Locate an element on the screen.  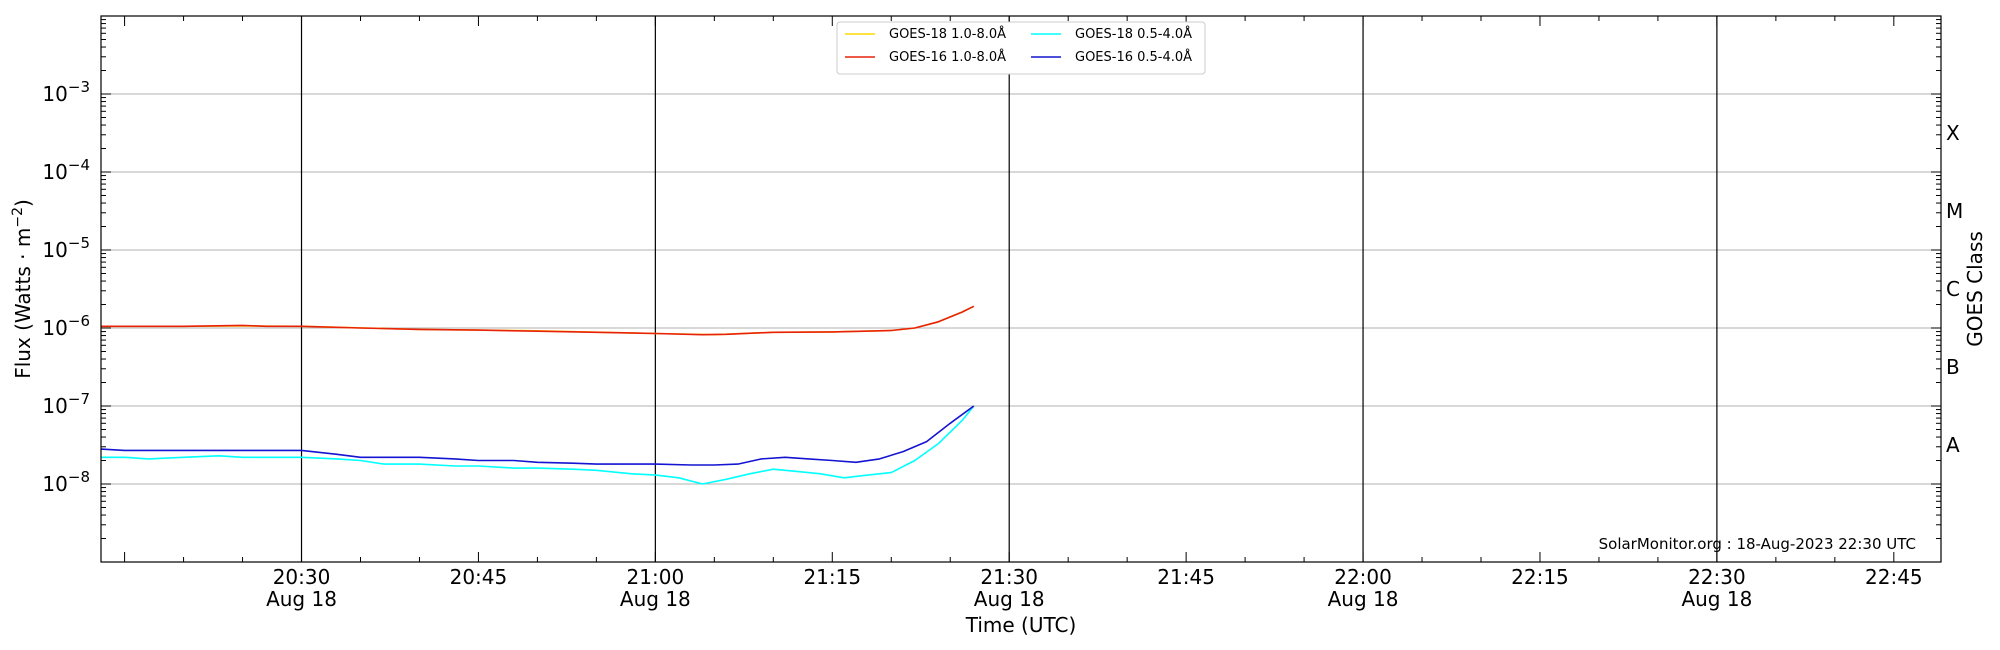
goes-class-label: A is located at coordinates (1953, 445).